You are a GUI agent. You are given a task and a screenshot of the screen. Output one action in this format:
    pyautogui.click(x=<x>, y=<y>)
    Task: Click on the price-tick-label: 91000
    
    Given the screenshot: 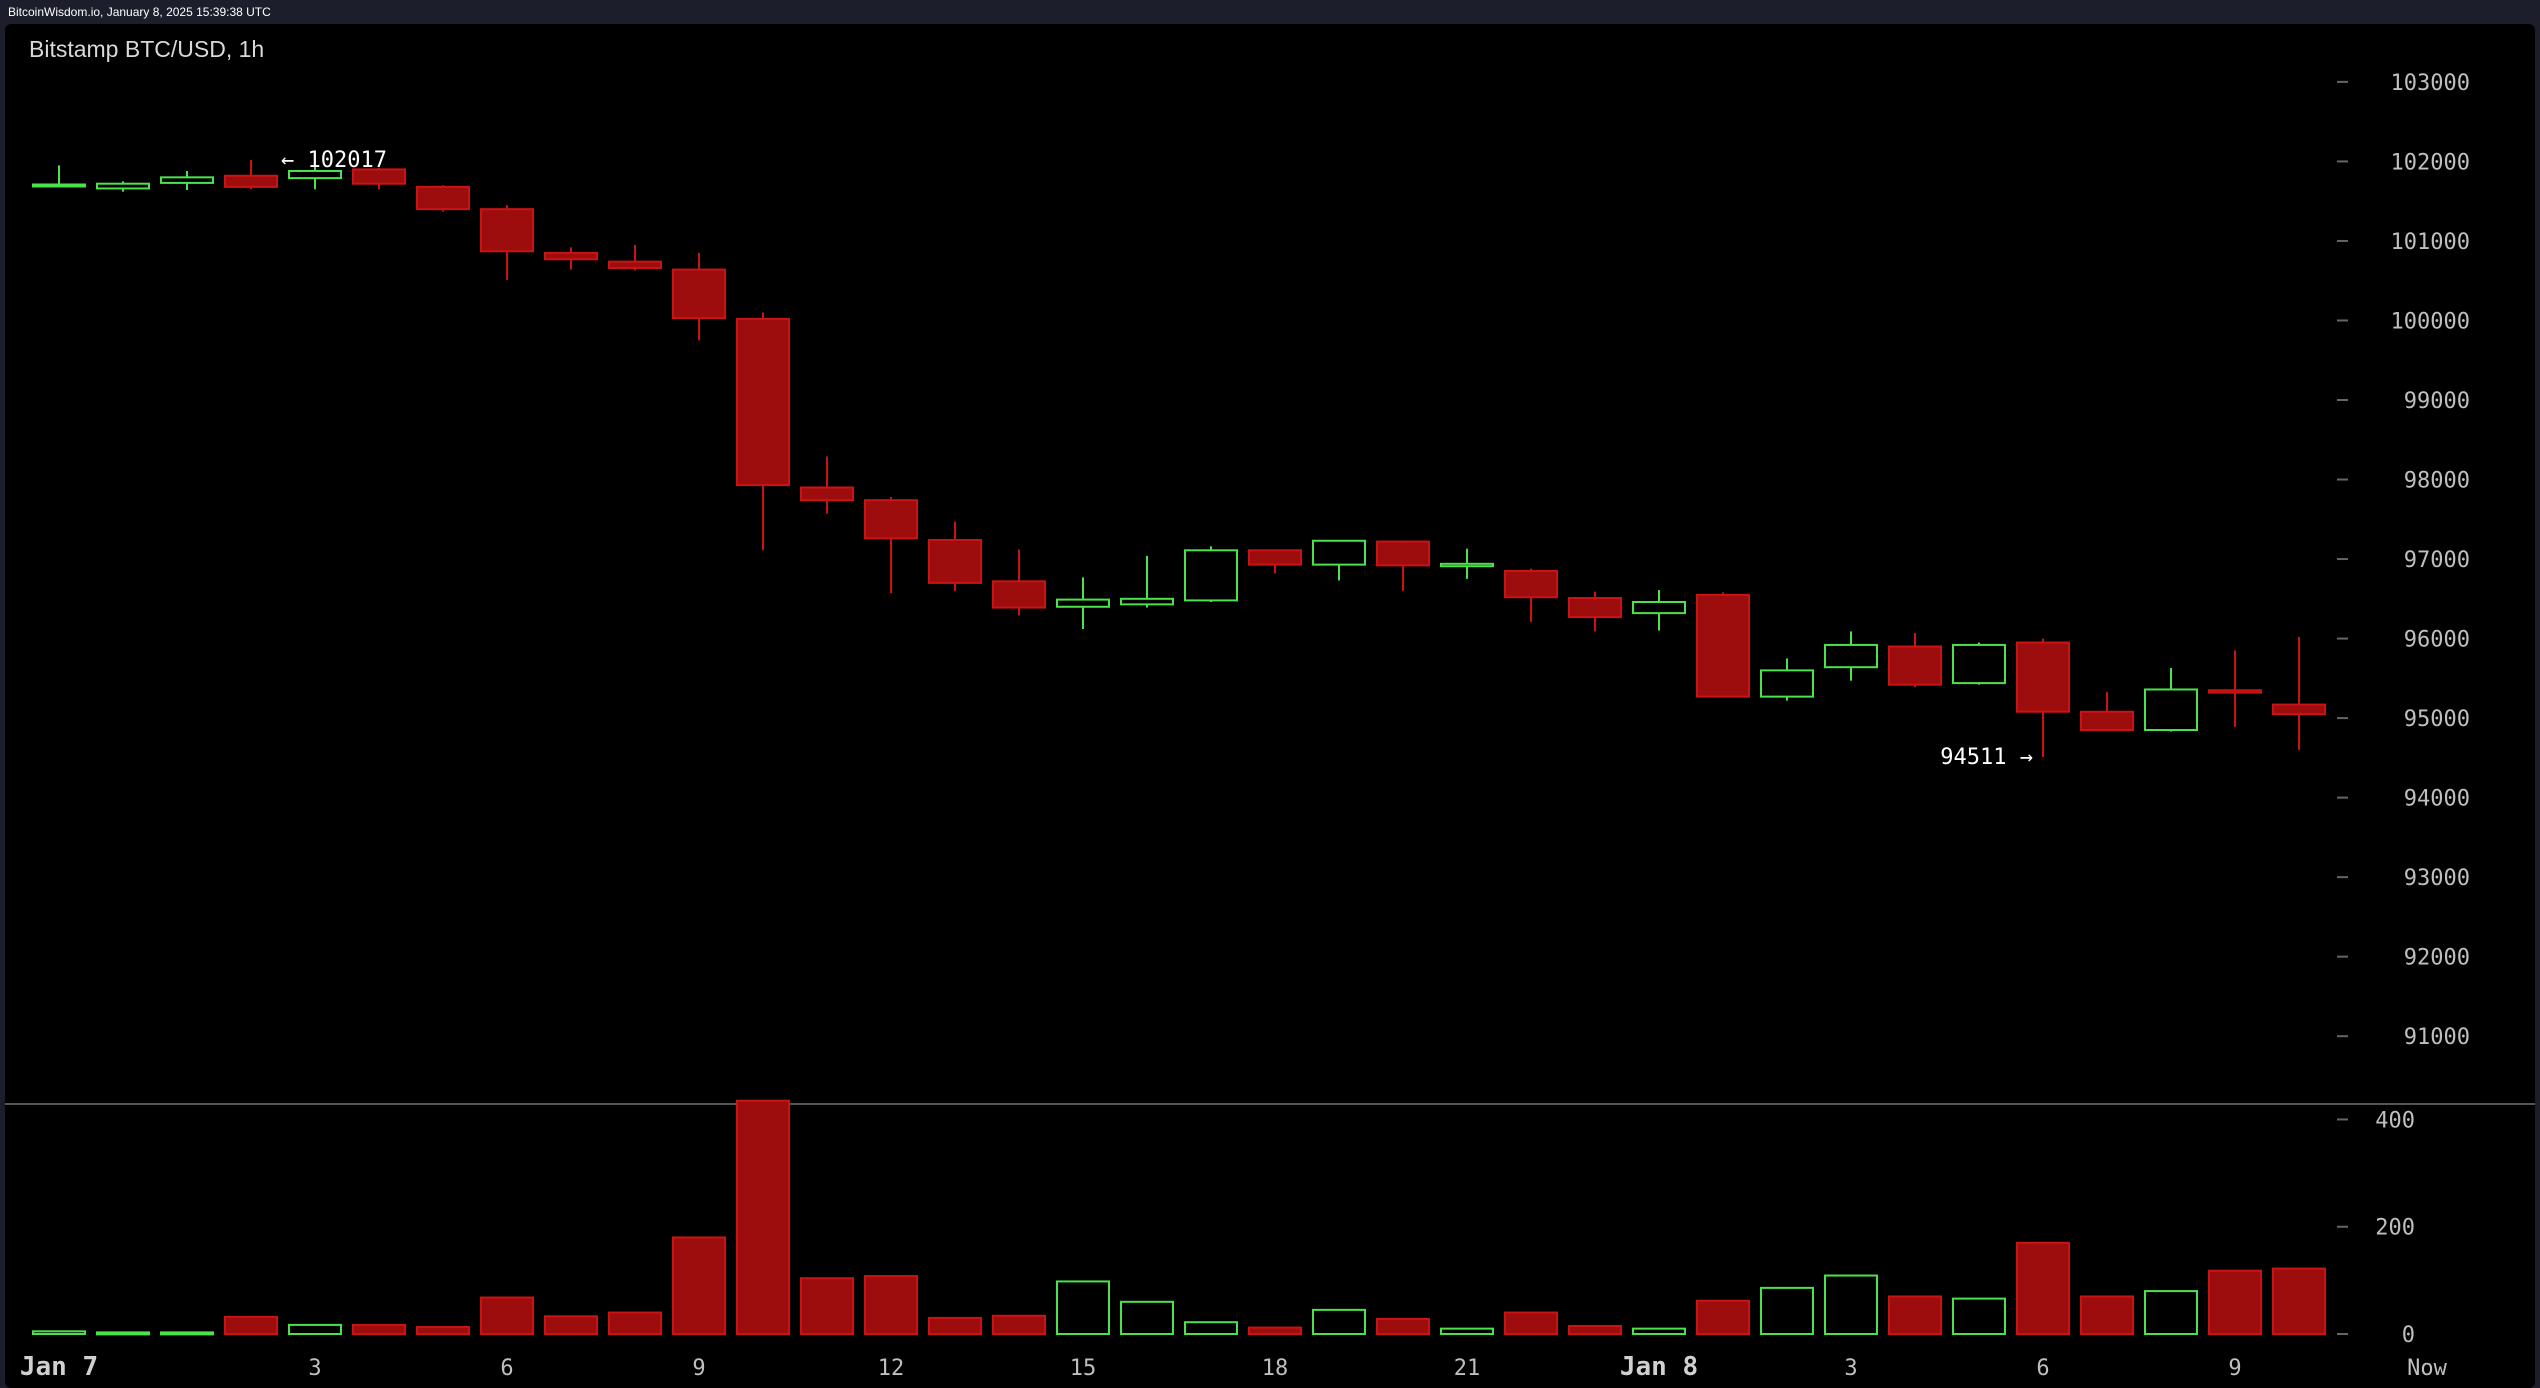 What is the action you would take?
    pyautogui.click(x=2437, y=1037)
    